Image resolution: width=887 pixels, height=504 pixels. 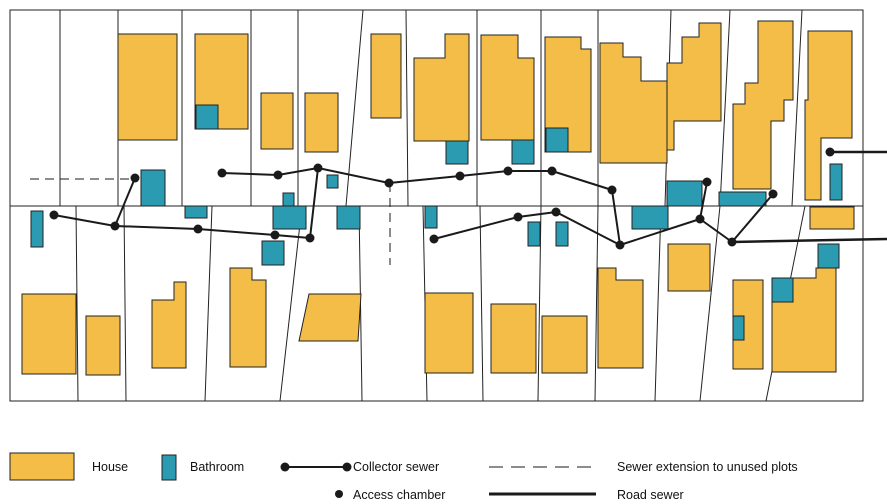 What do you see at coordinates (110, 467) in the screenshot?
I see `legend-house-label: House` at bounding box center [110, 467].